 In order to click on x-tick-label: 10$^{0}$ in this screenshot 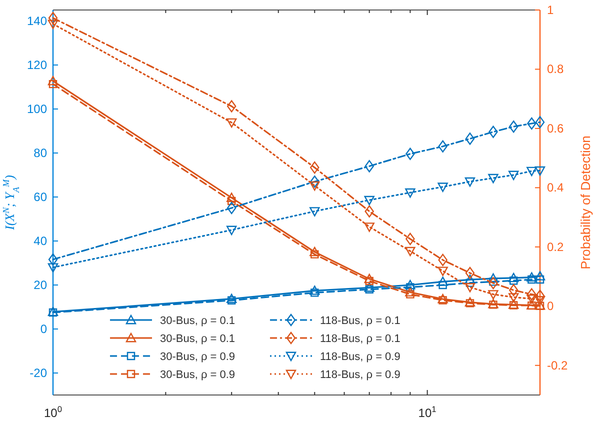, I will do `click(53, 412)`.